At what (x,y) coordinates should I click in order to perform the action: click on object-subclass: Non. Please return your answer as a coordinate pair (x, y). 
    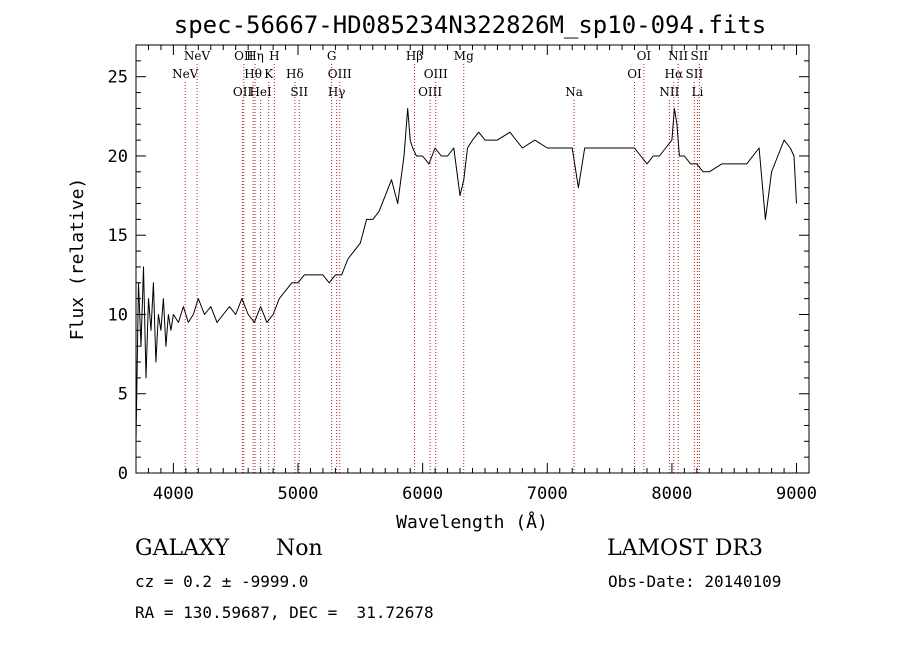
    Looking at the image, I should click on (299, 548).